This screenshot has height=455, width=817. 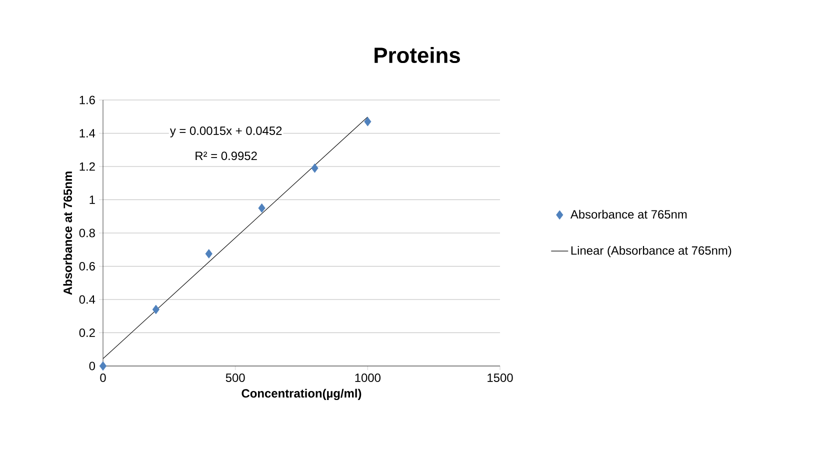 What do you see at coordinates (92, 200) in the screenshot?
I see `y-tick-label: 1` at bounding box center [92, 200].